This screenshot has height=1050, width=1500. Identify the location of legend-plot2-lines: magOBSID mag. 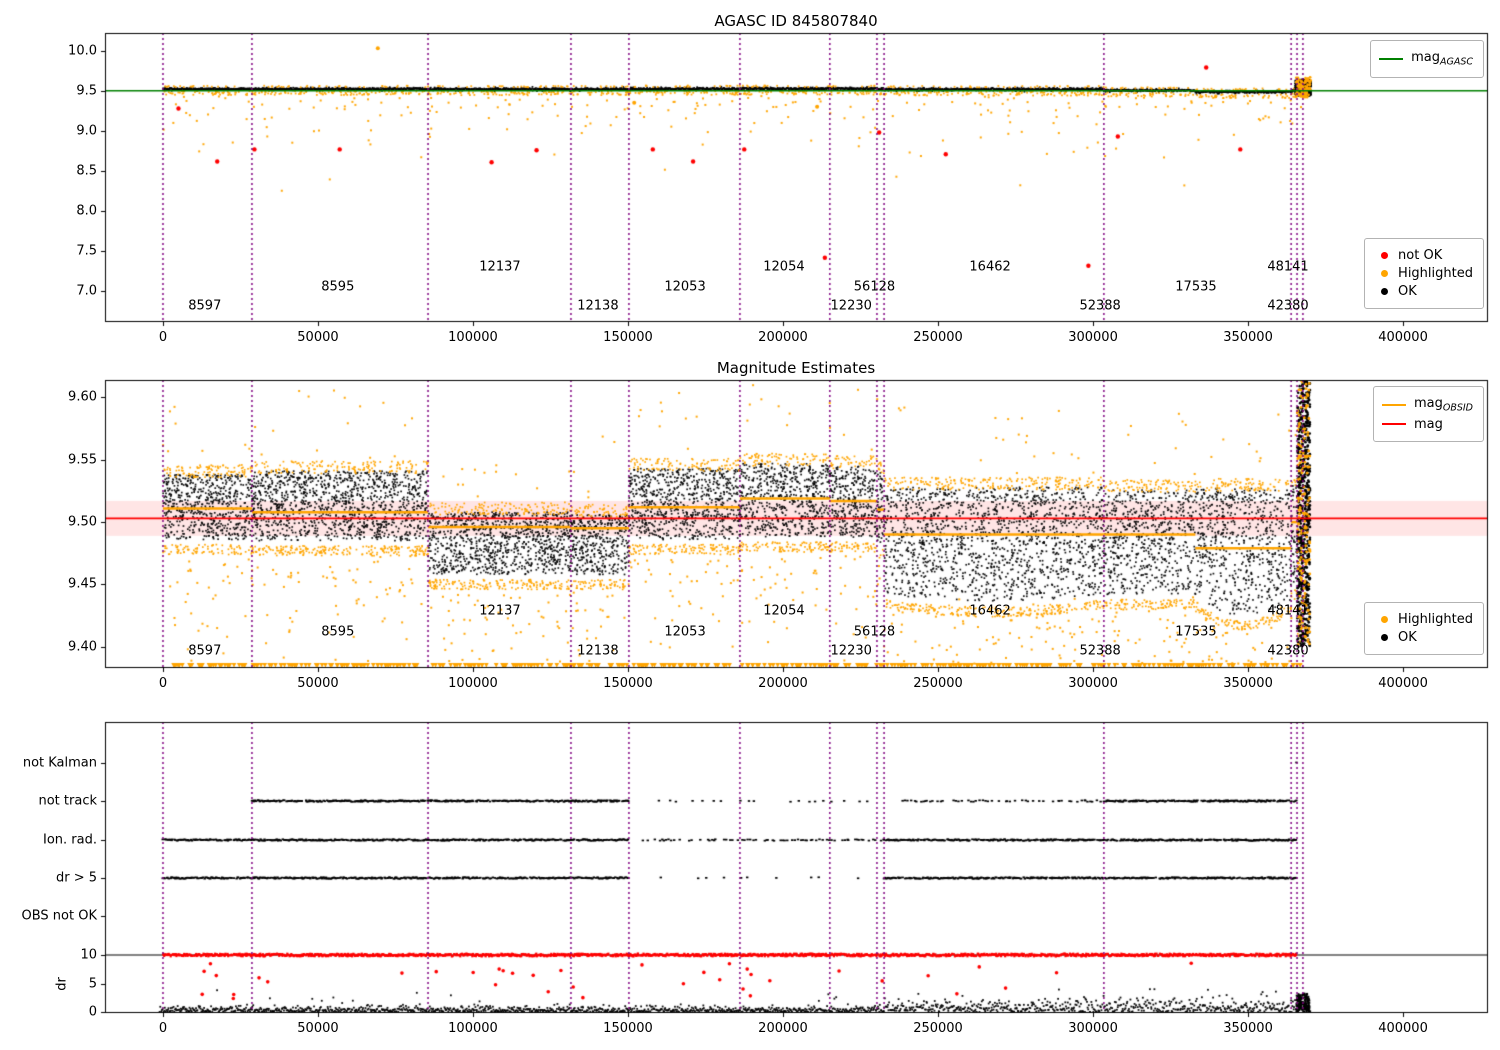
(1428, 414).